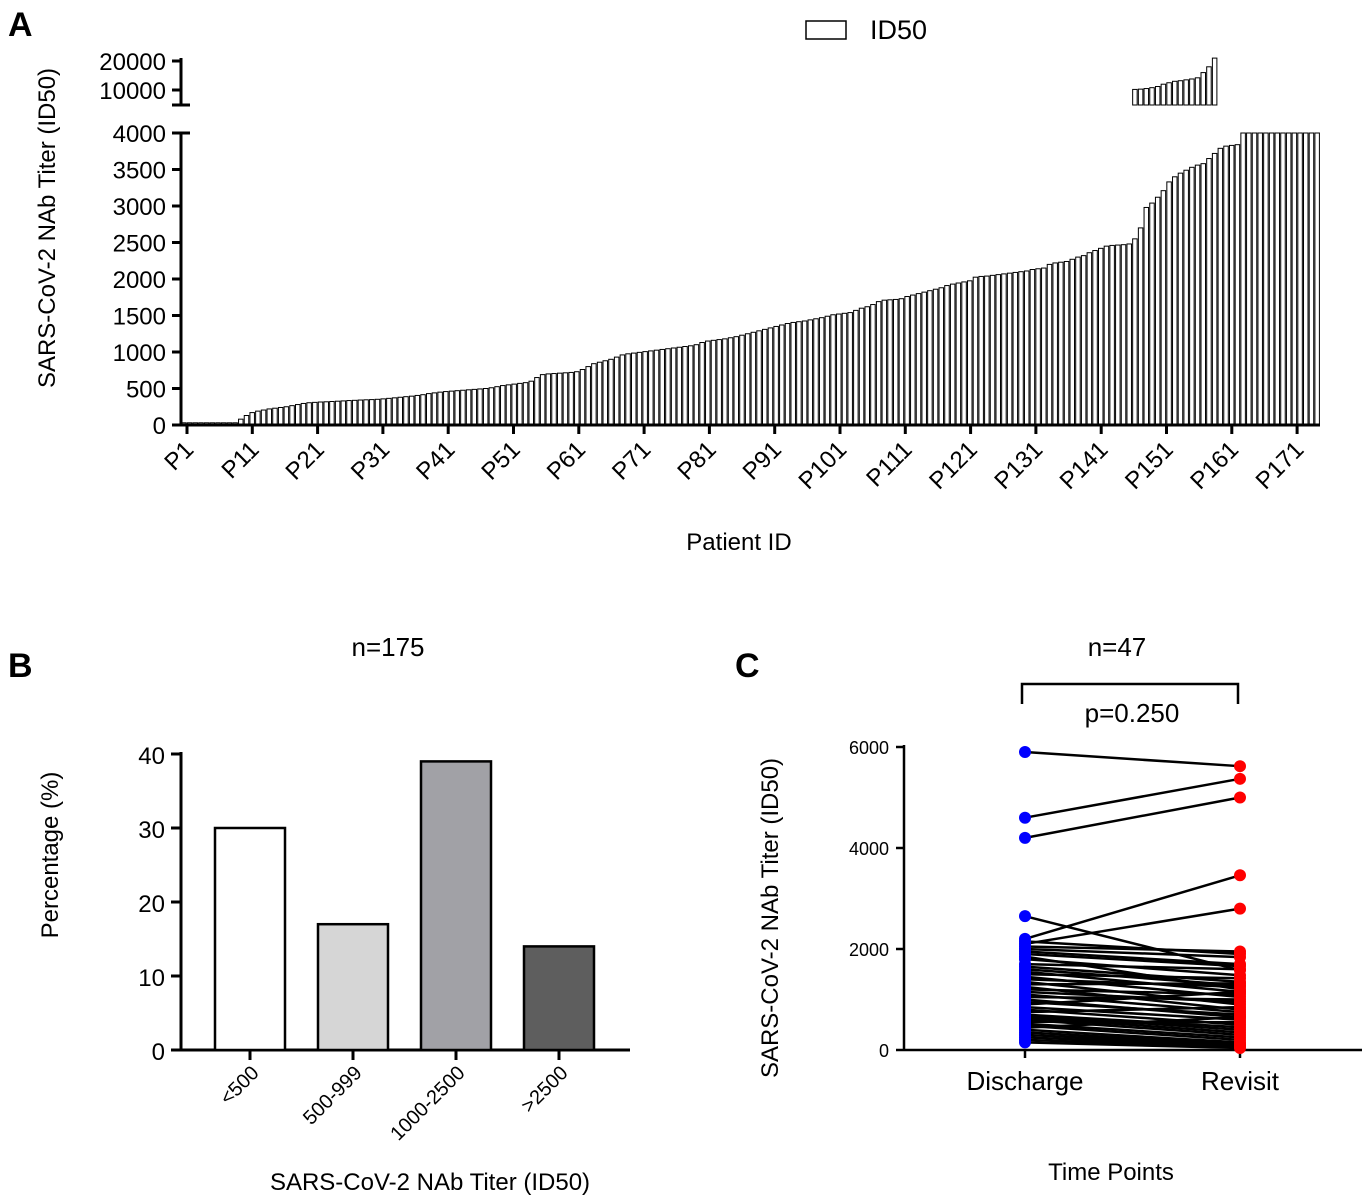 This screenshot has height=1200, width=1364. I want to click on x-tick-label: P141, so click(1084, 465).